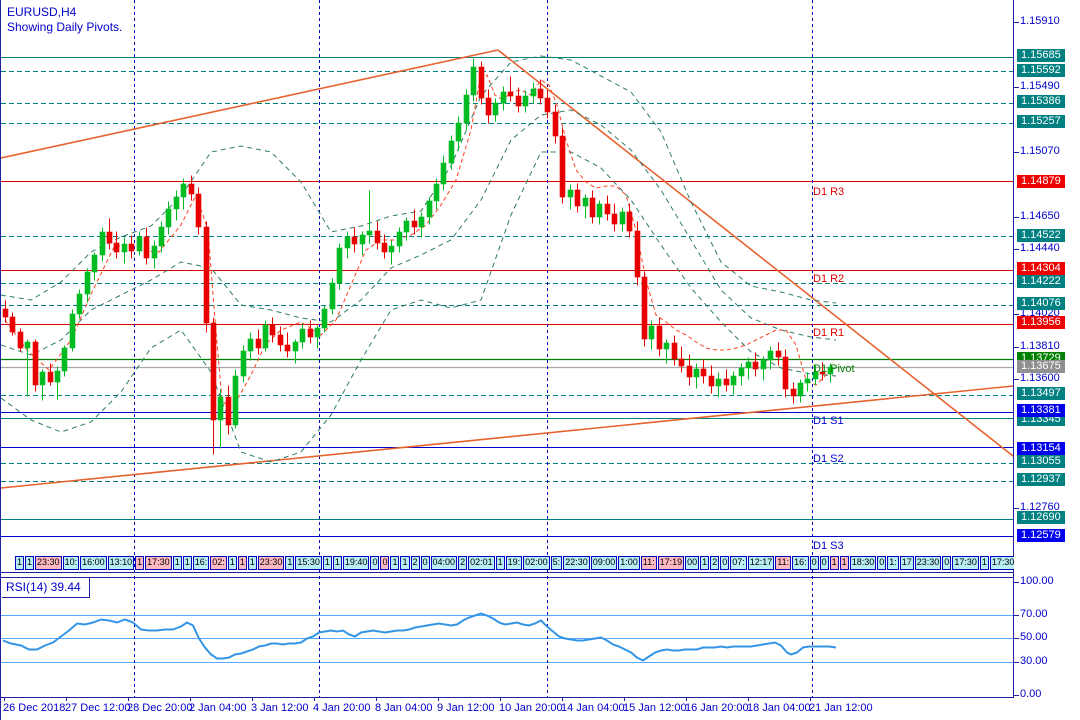  What do you see at coordinates (761, 563) in the screenshot?
I see `trade-tag: 12:17` at bounding box center [761, 563].